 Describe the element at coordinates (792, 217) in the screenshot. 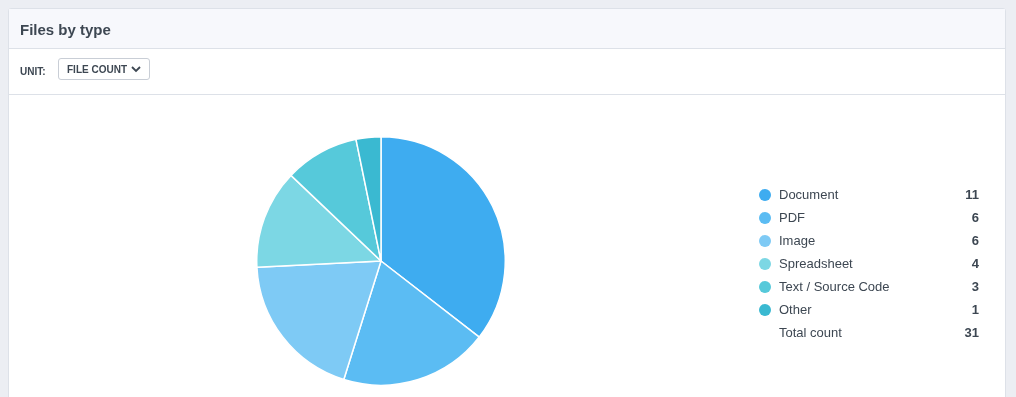

I see `legend-label: PDF` at that location.